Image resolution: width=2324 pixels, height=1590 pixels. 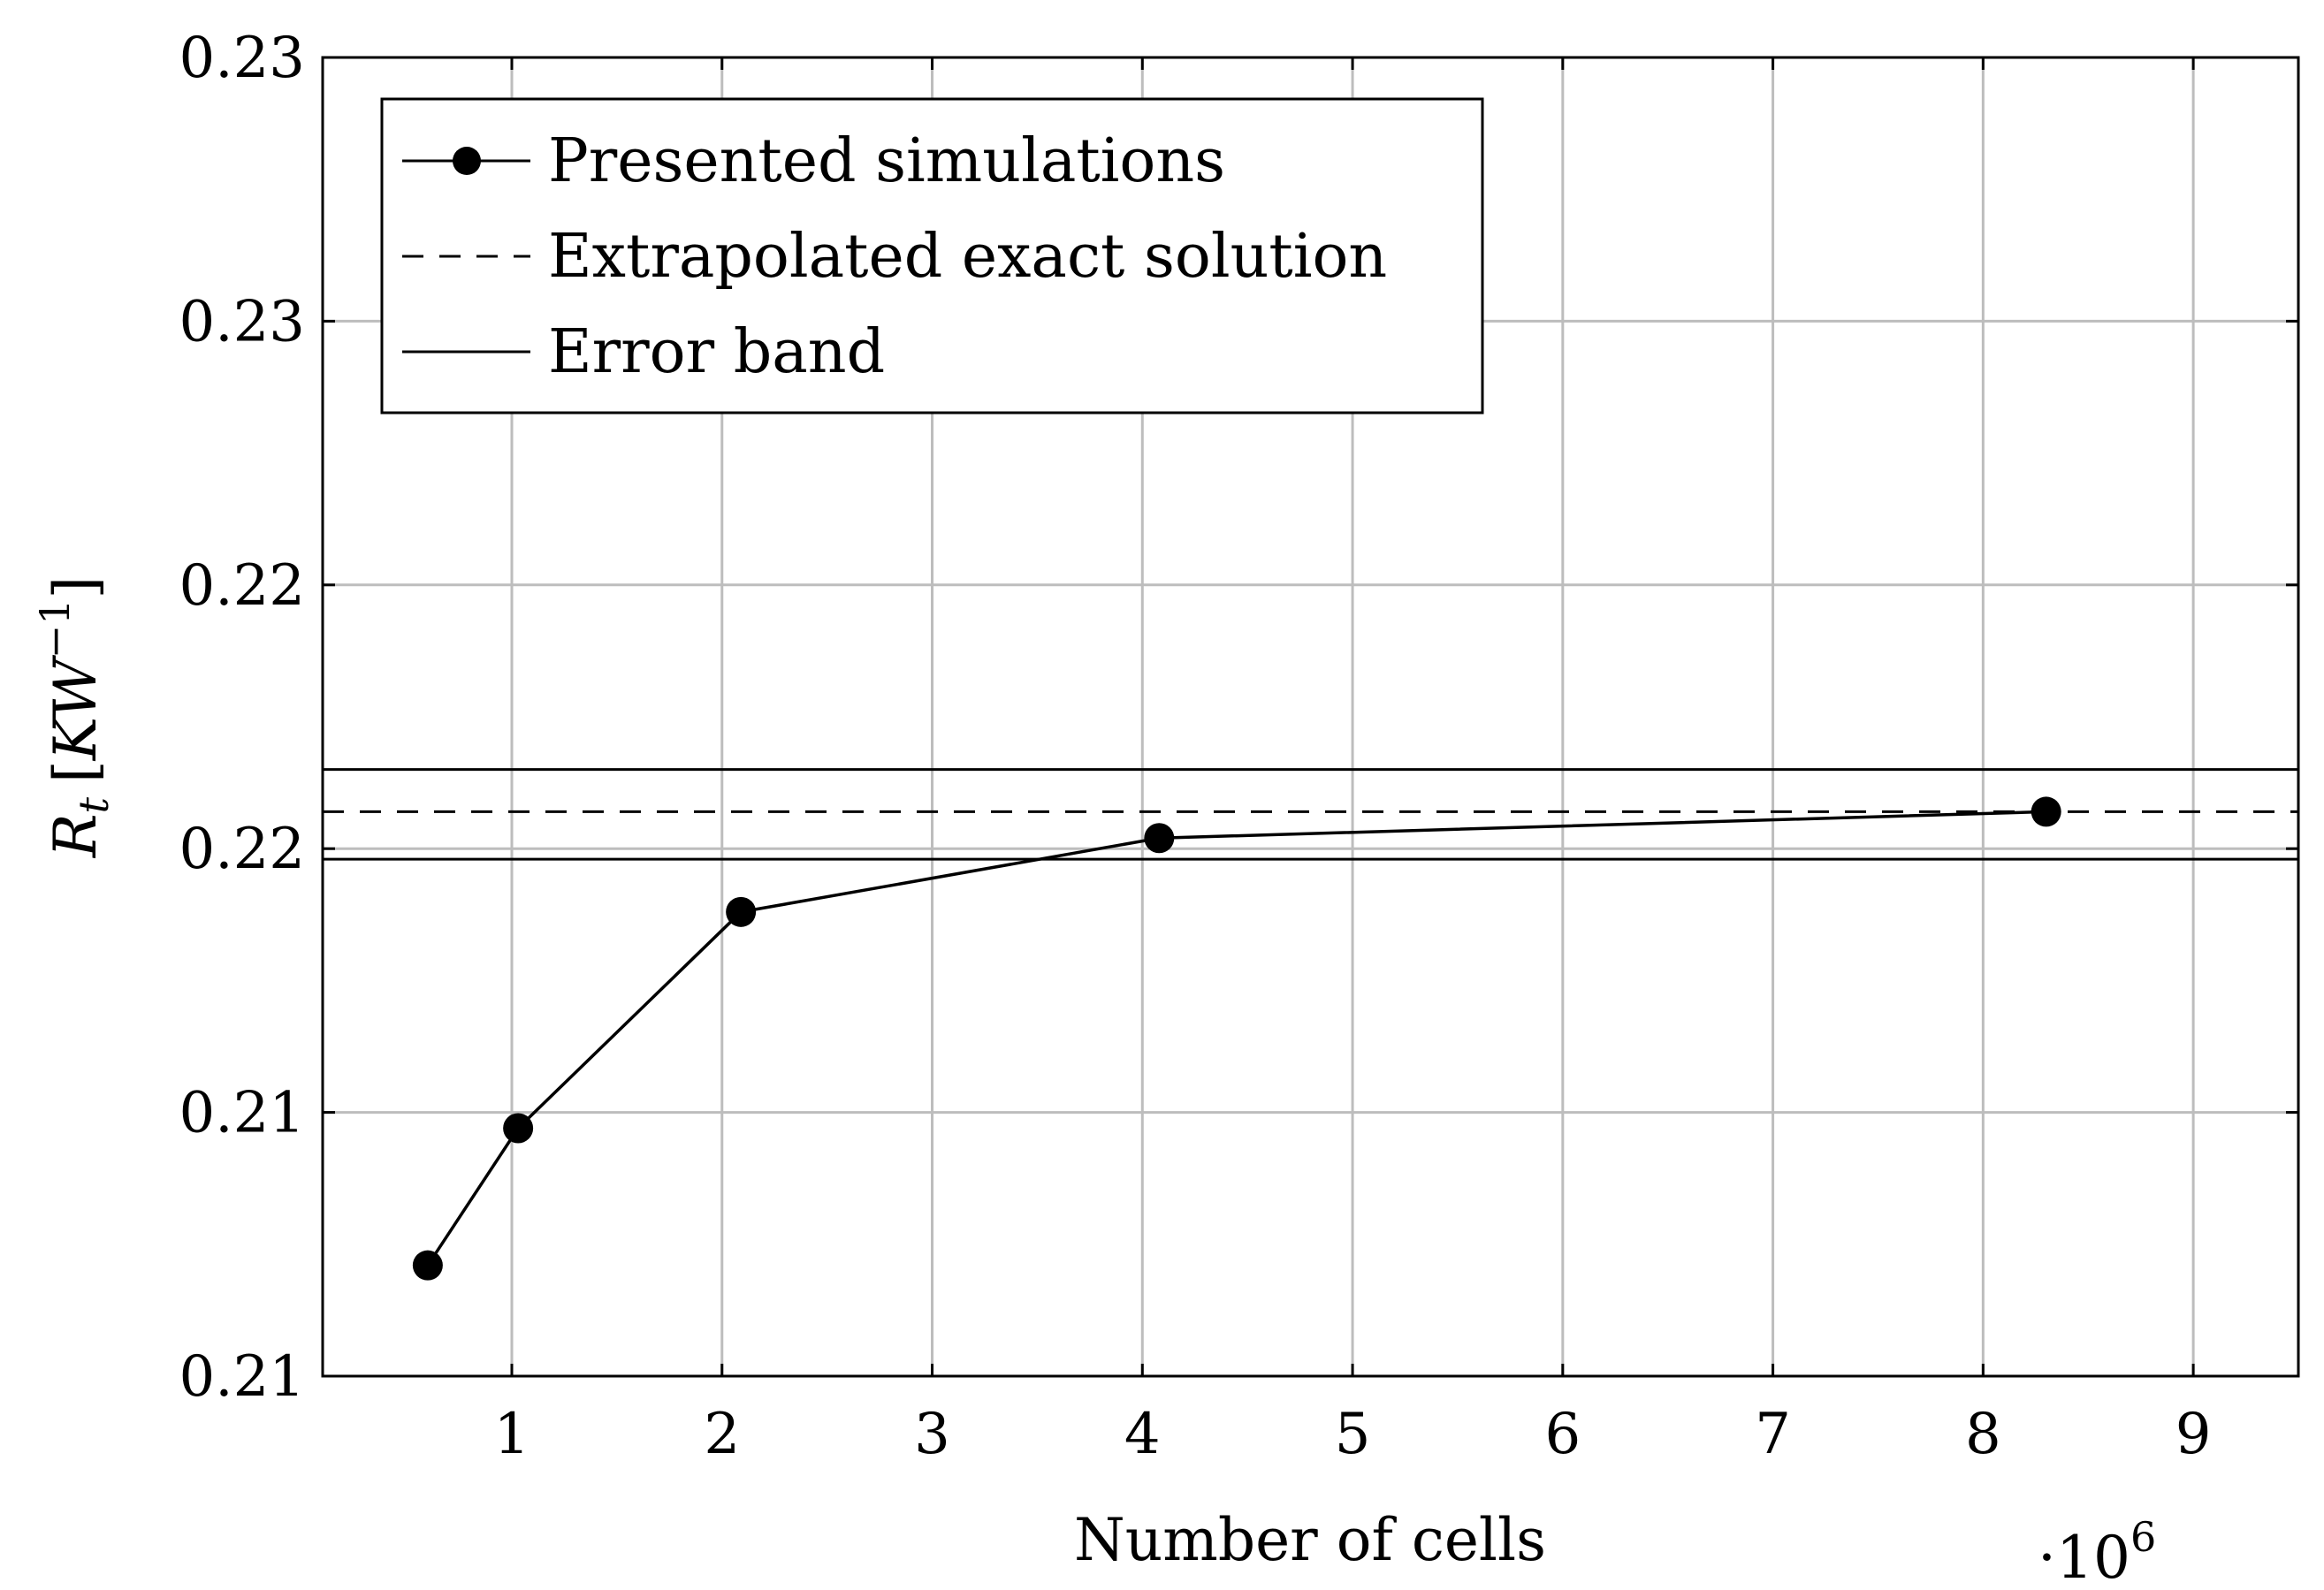 What do you see at coordinates (76, 707) in the screenshot?
I see `y-label-unit: KW` at bounding box center [76, 707].